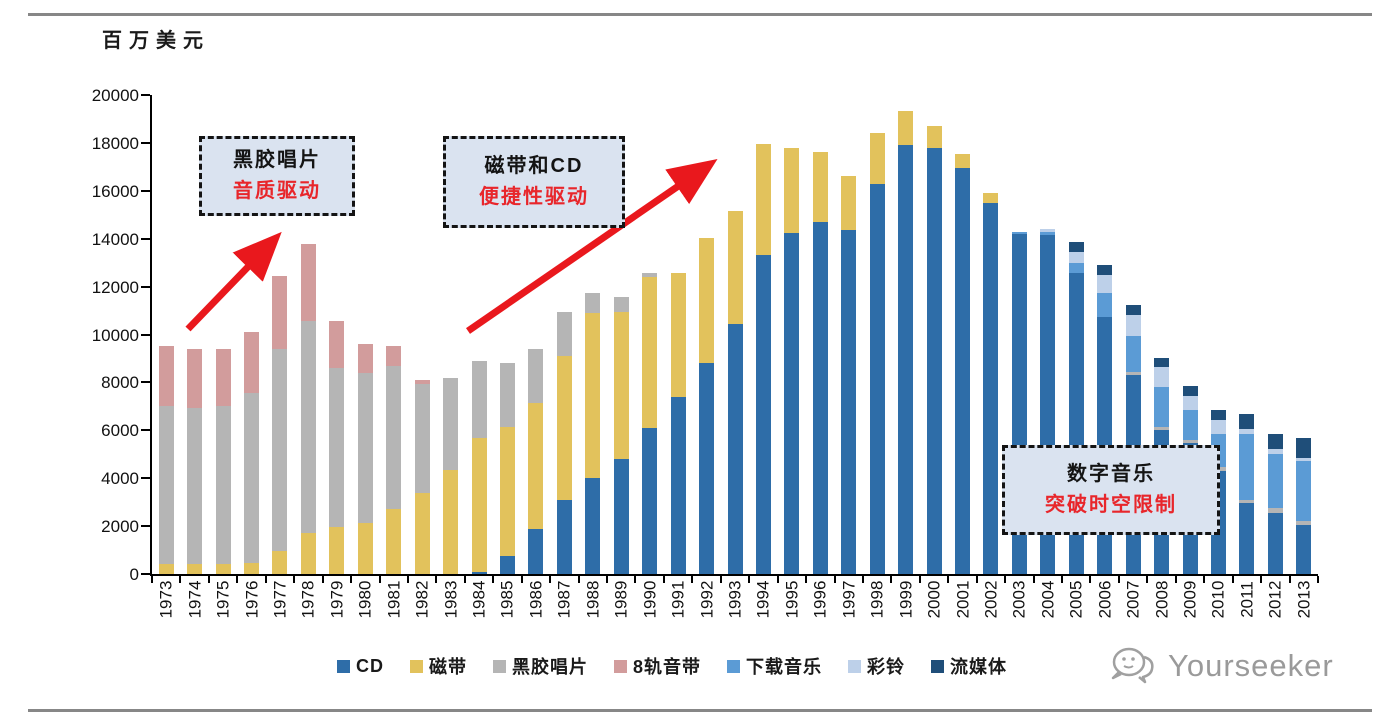 Image resolution: width=1399 pixels, height=728 pixels. What do you see at coordinates (479, 399) in the screenshot?
I see `bar-segment-1984-黑胶唱片` at bounding box center [479, 399].